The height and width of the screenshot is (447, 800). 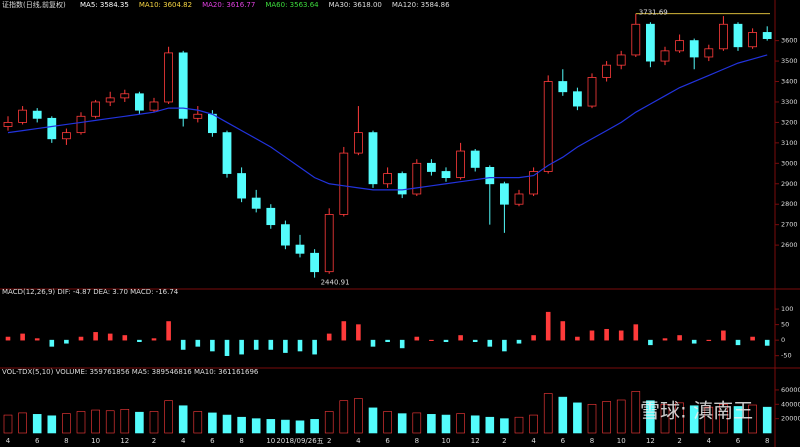 What do you see at coordinates (789, 61) in the screenshot?
I see `y-tick-label: 3500` at bounding box center [789, 61].